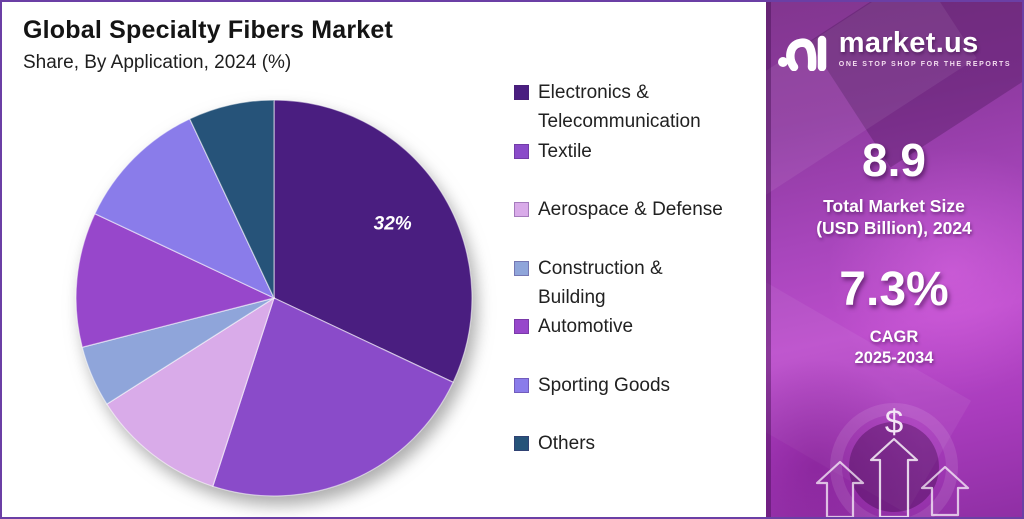  What do you see at coordinates (393, 224) in the screenshot?
I see `pie-slice-value-label: 32%` at bounding box center [393, 224].